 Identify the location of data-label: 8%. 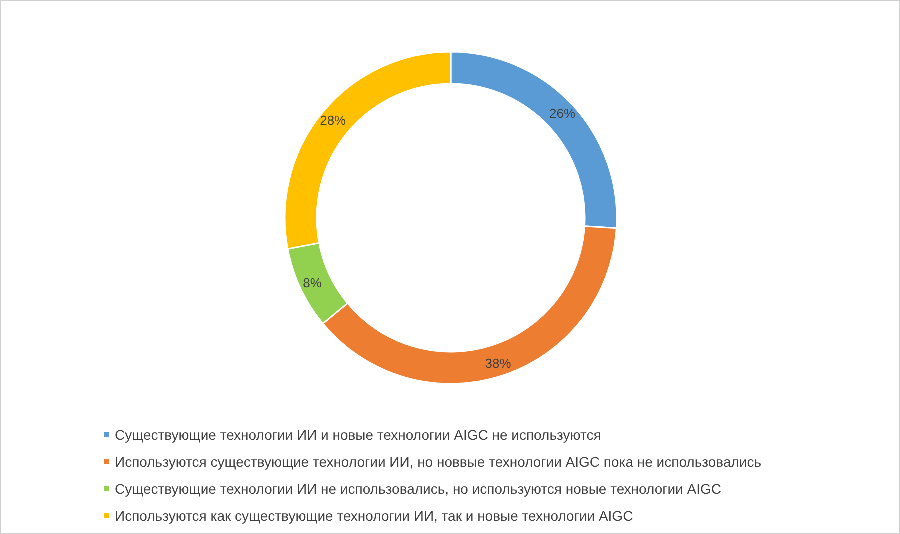
(312, 283).